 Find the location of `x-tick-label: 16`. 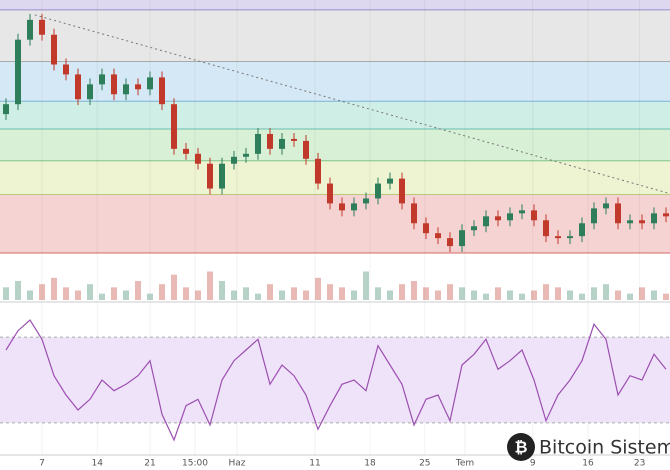

x-tick-label: 16 is located at coordinates (588, 464).